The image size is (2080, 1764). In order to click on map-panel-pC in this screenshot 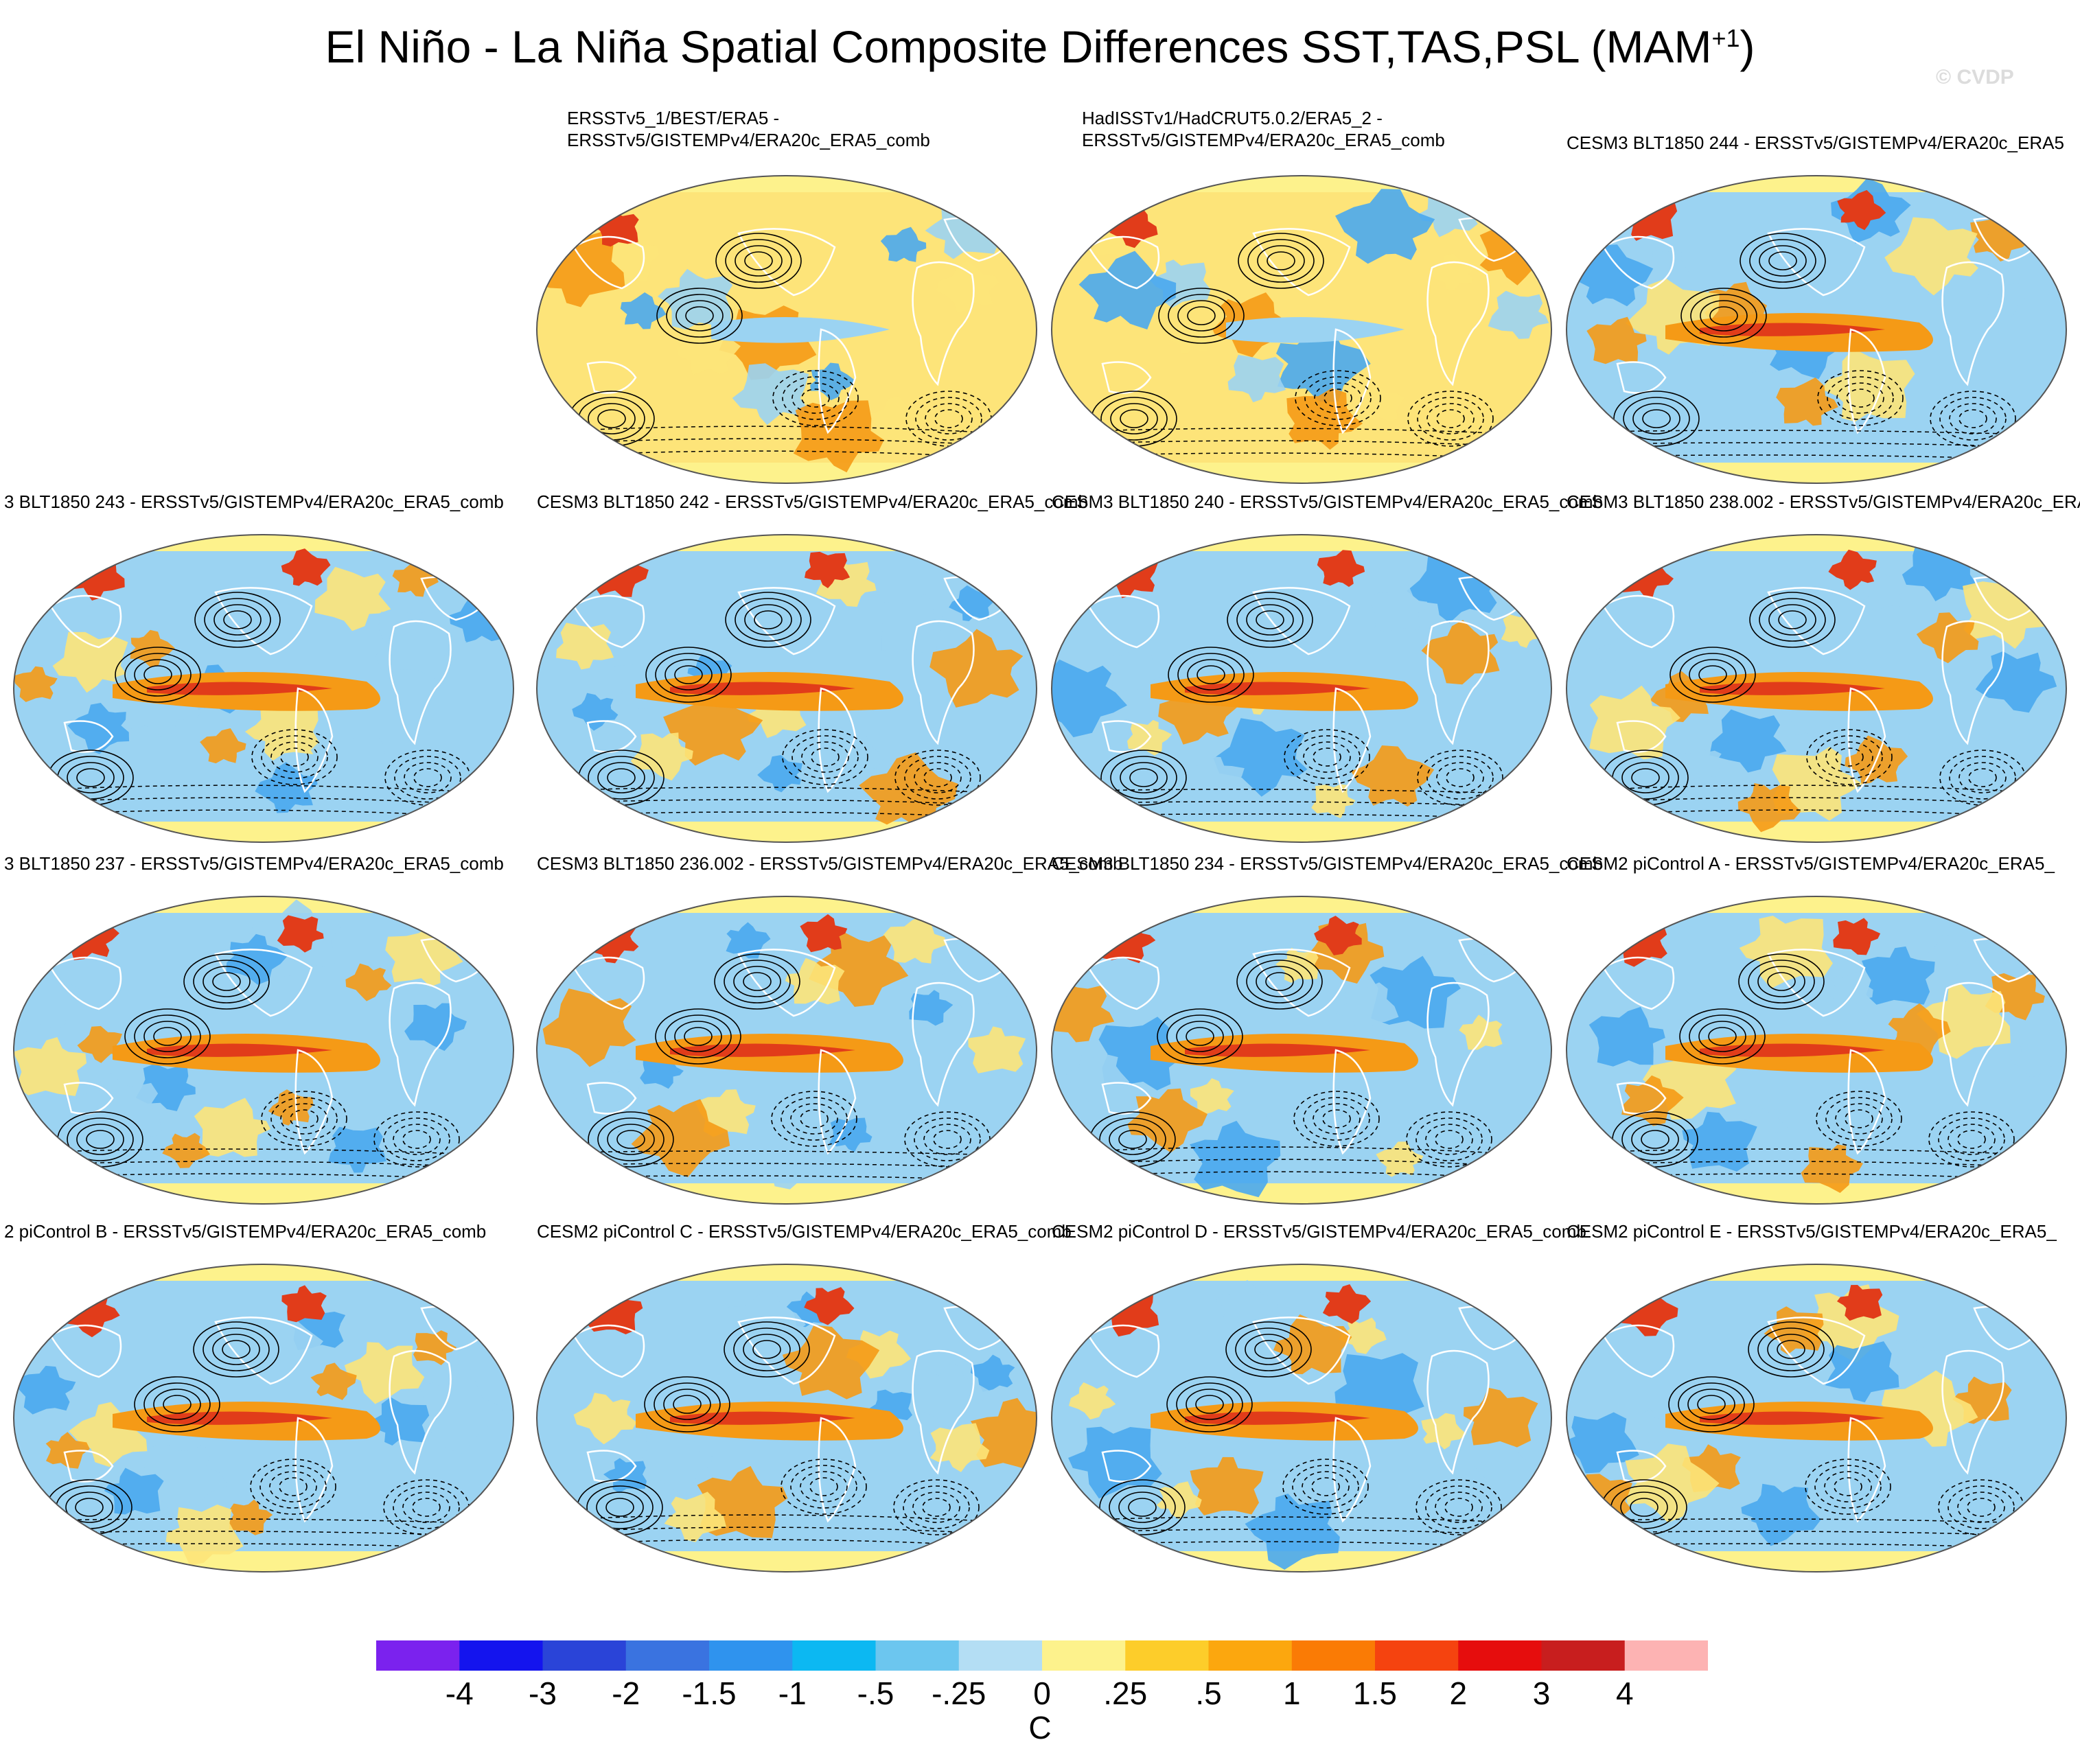, I will do `click(786, 1418)`.